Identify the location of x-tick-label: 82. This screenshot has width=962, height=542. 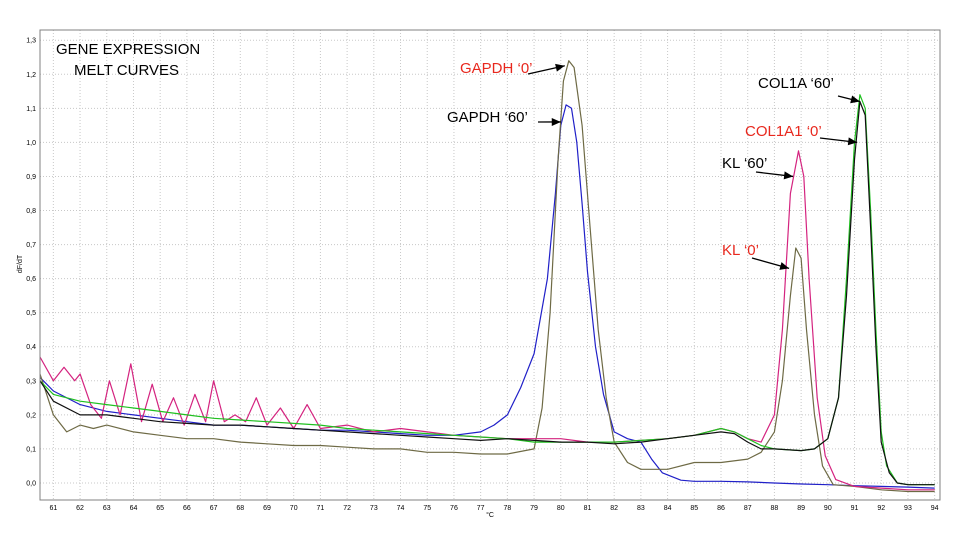
(614, 508).